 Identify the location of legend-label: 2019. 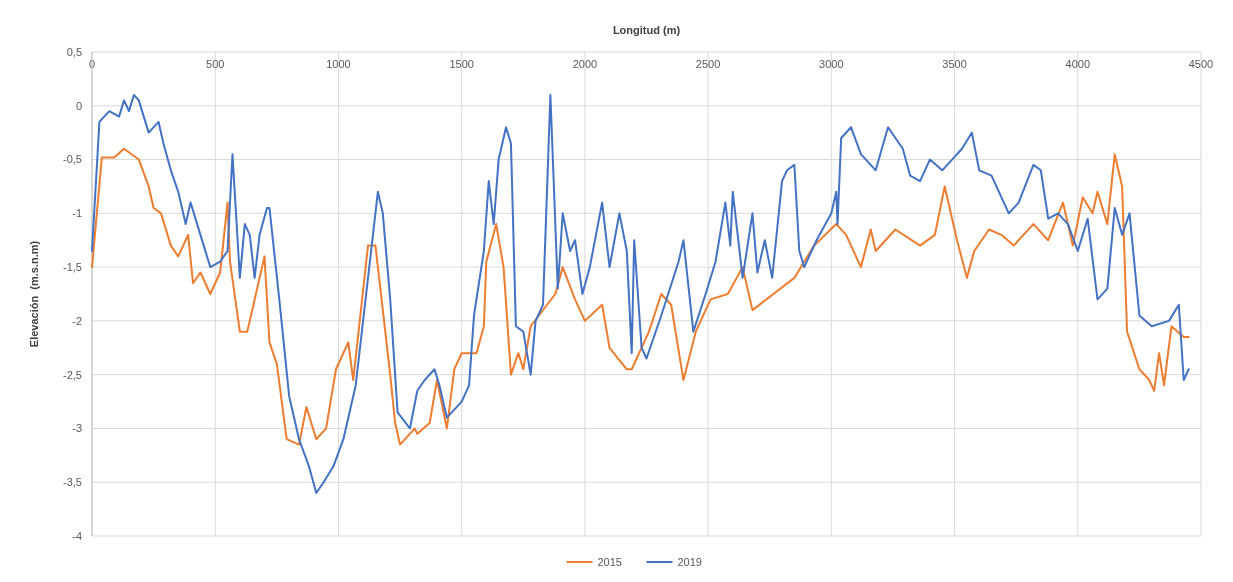
(689, 561).